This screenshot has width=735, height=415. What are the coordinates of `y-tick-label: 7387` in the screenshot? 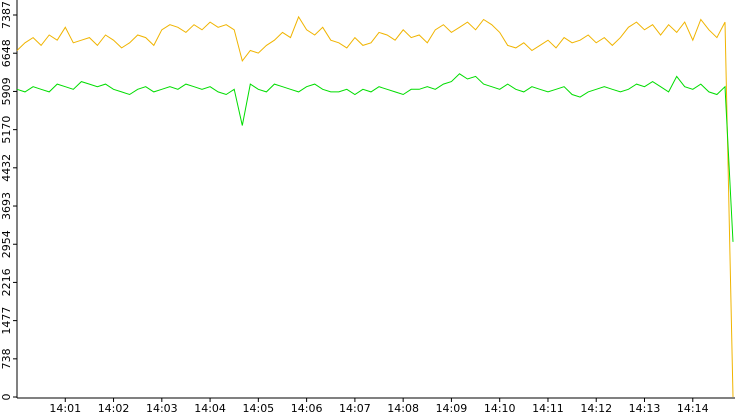 It's located at (6, 15).